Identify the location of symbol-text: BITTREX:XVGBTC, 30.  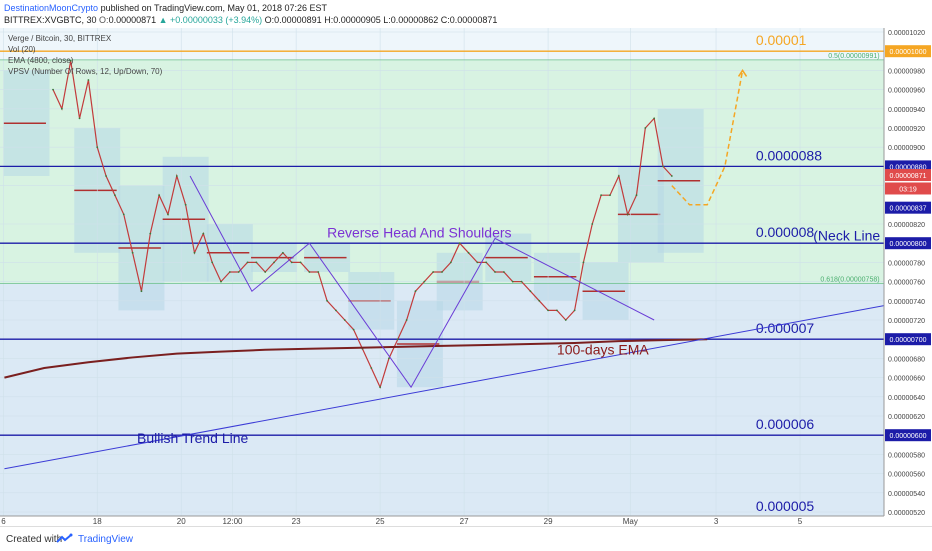
(50, 20).